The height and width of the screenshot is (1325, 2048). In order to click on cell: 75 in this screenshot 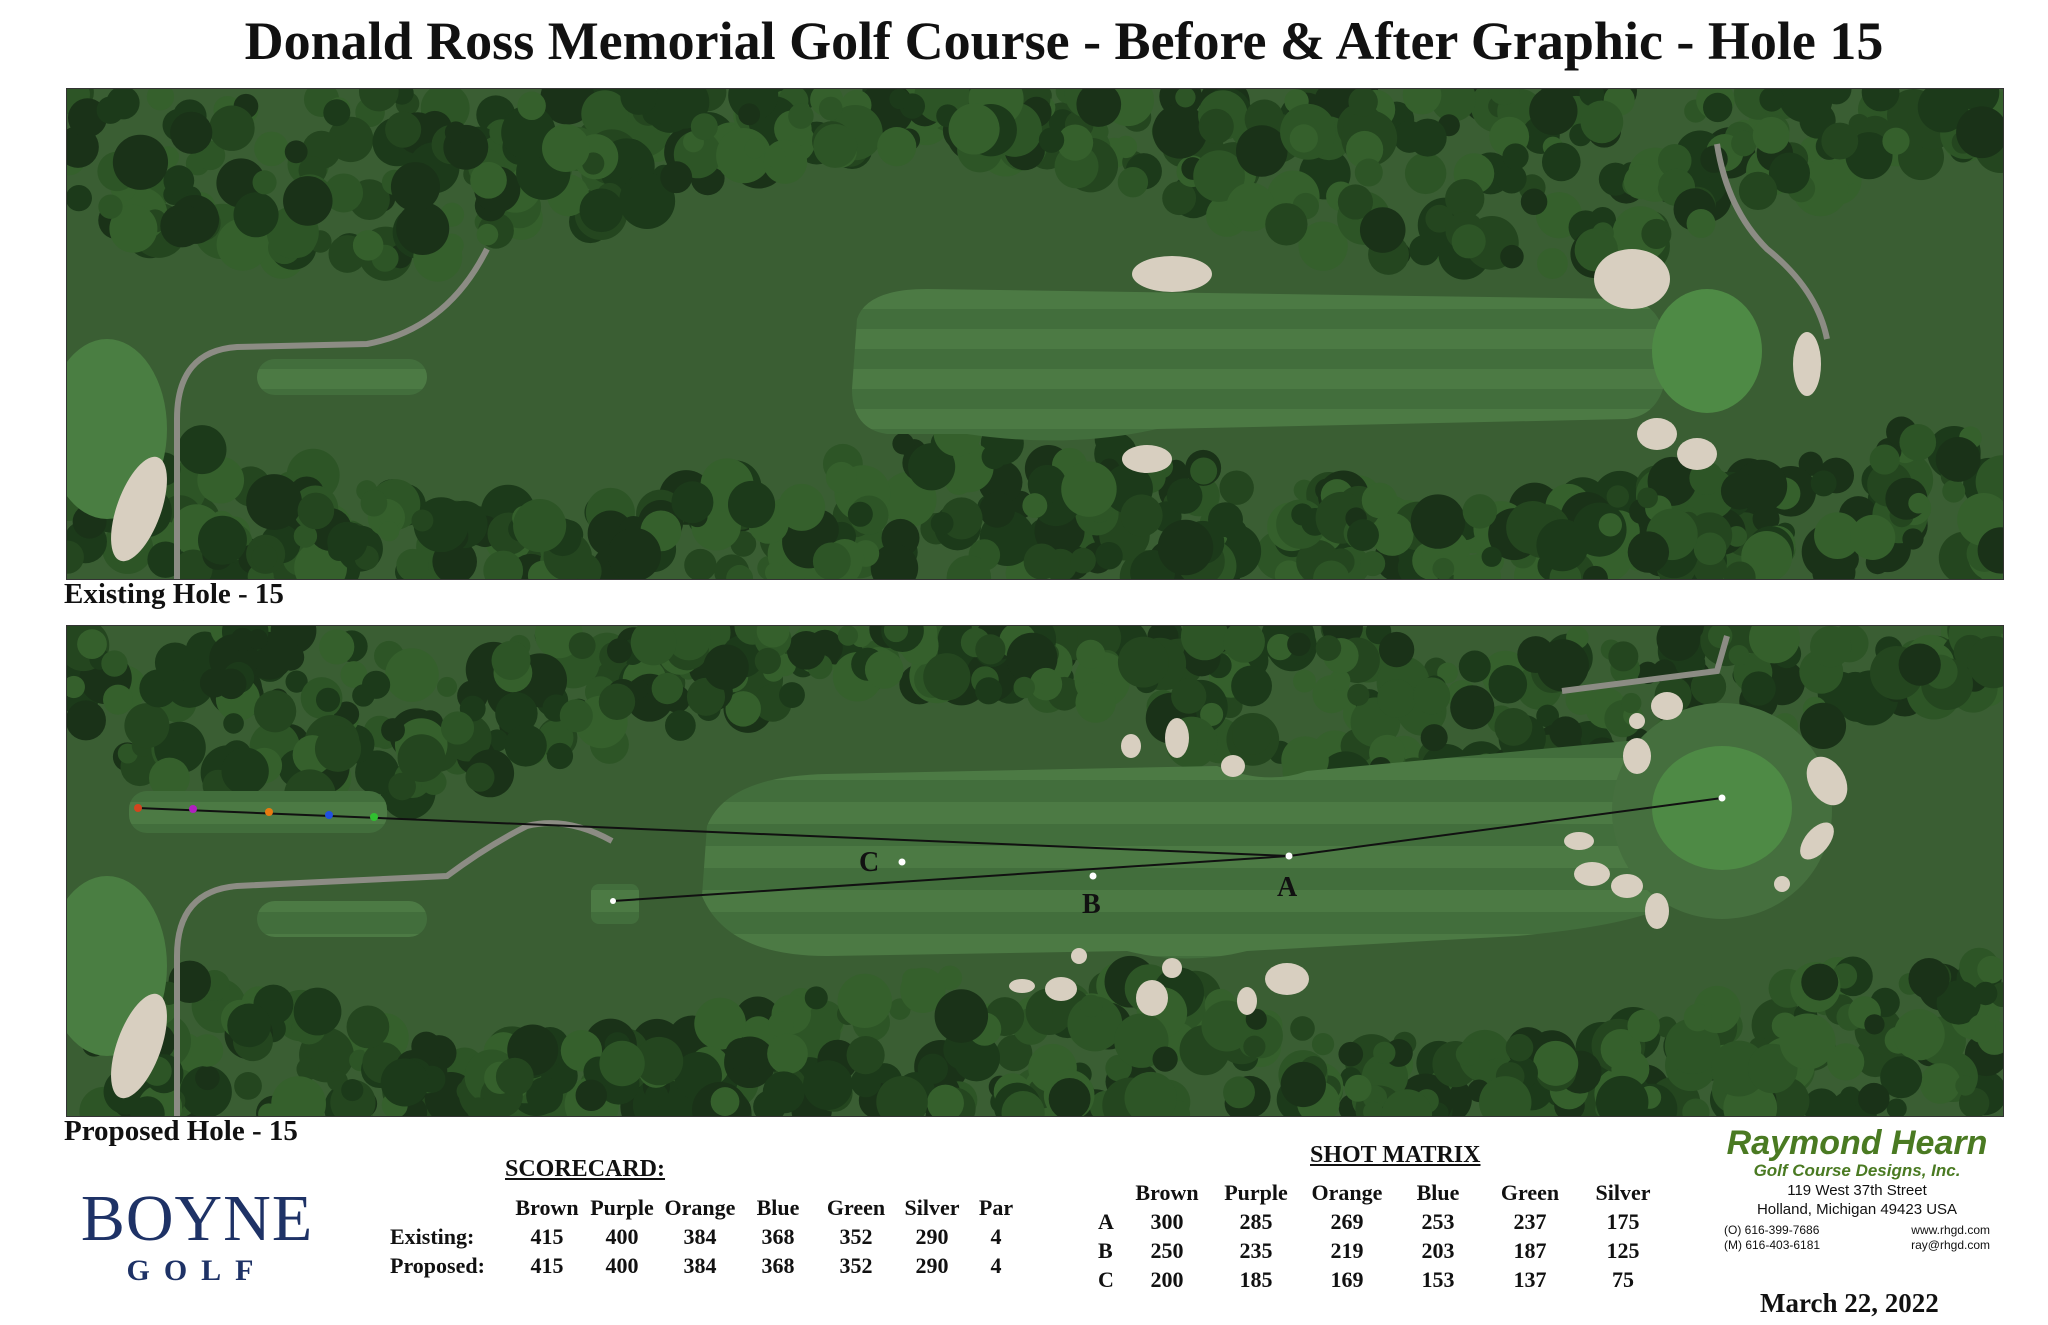, I will do `click(1623, 1279)`.